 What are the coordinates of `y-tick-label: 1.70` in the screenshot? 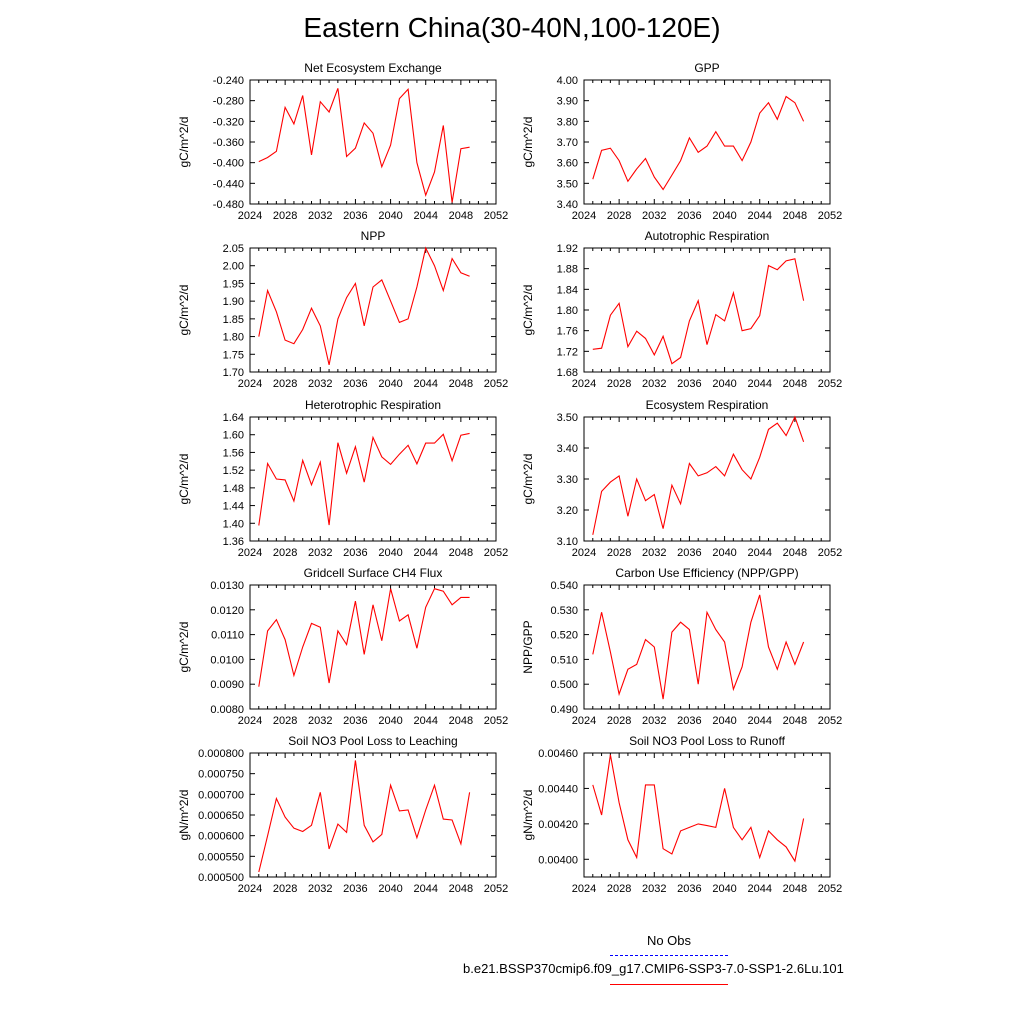 It's located at (233, 373).